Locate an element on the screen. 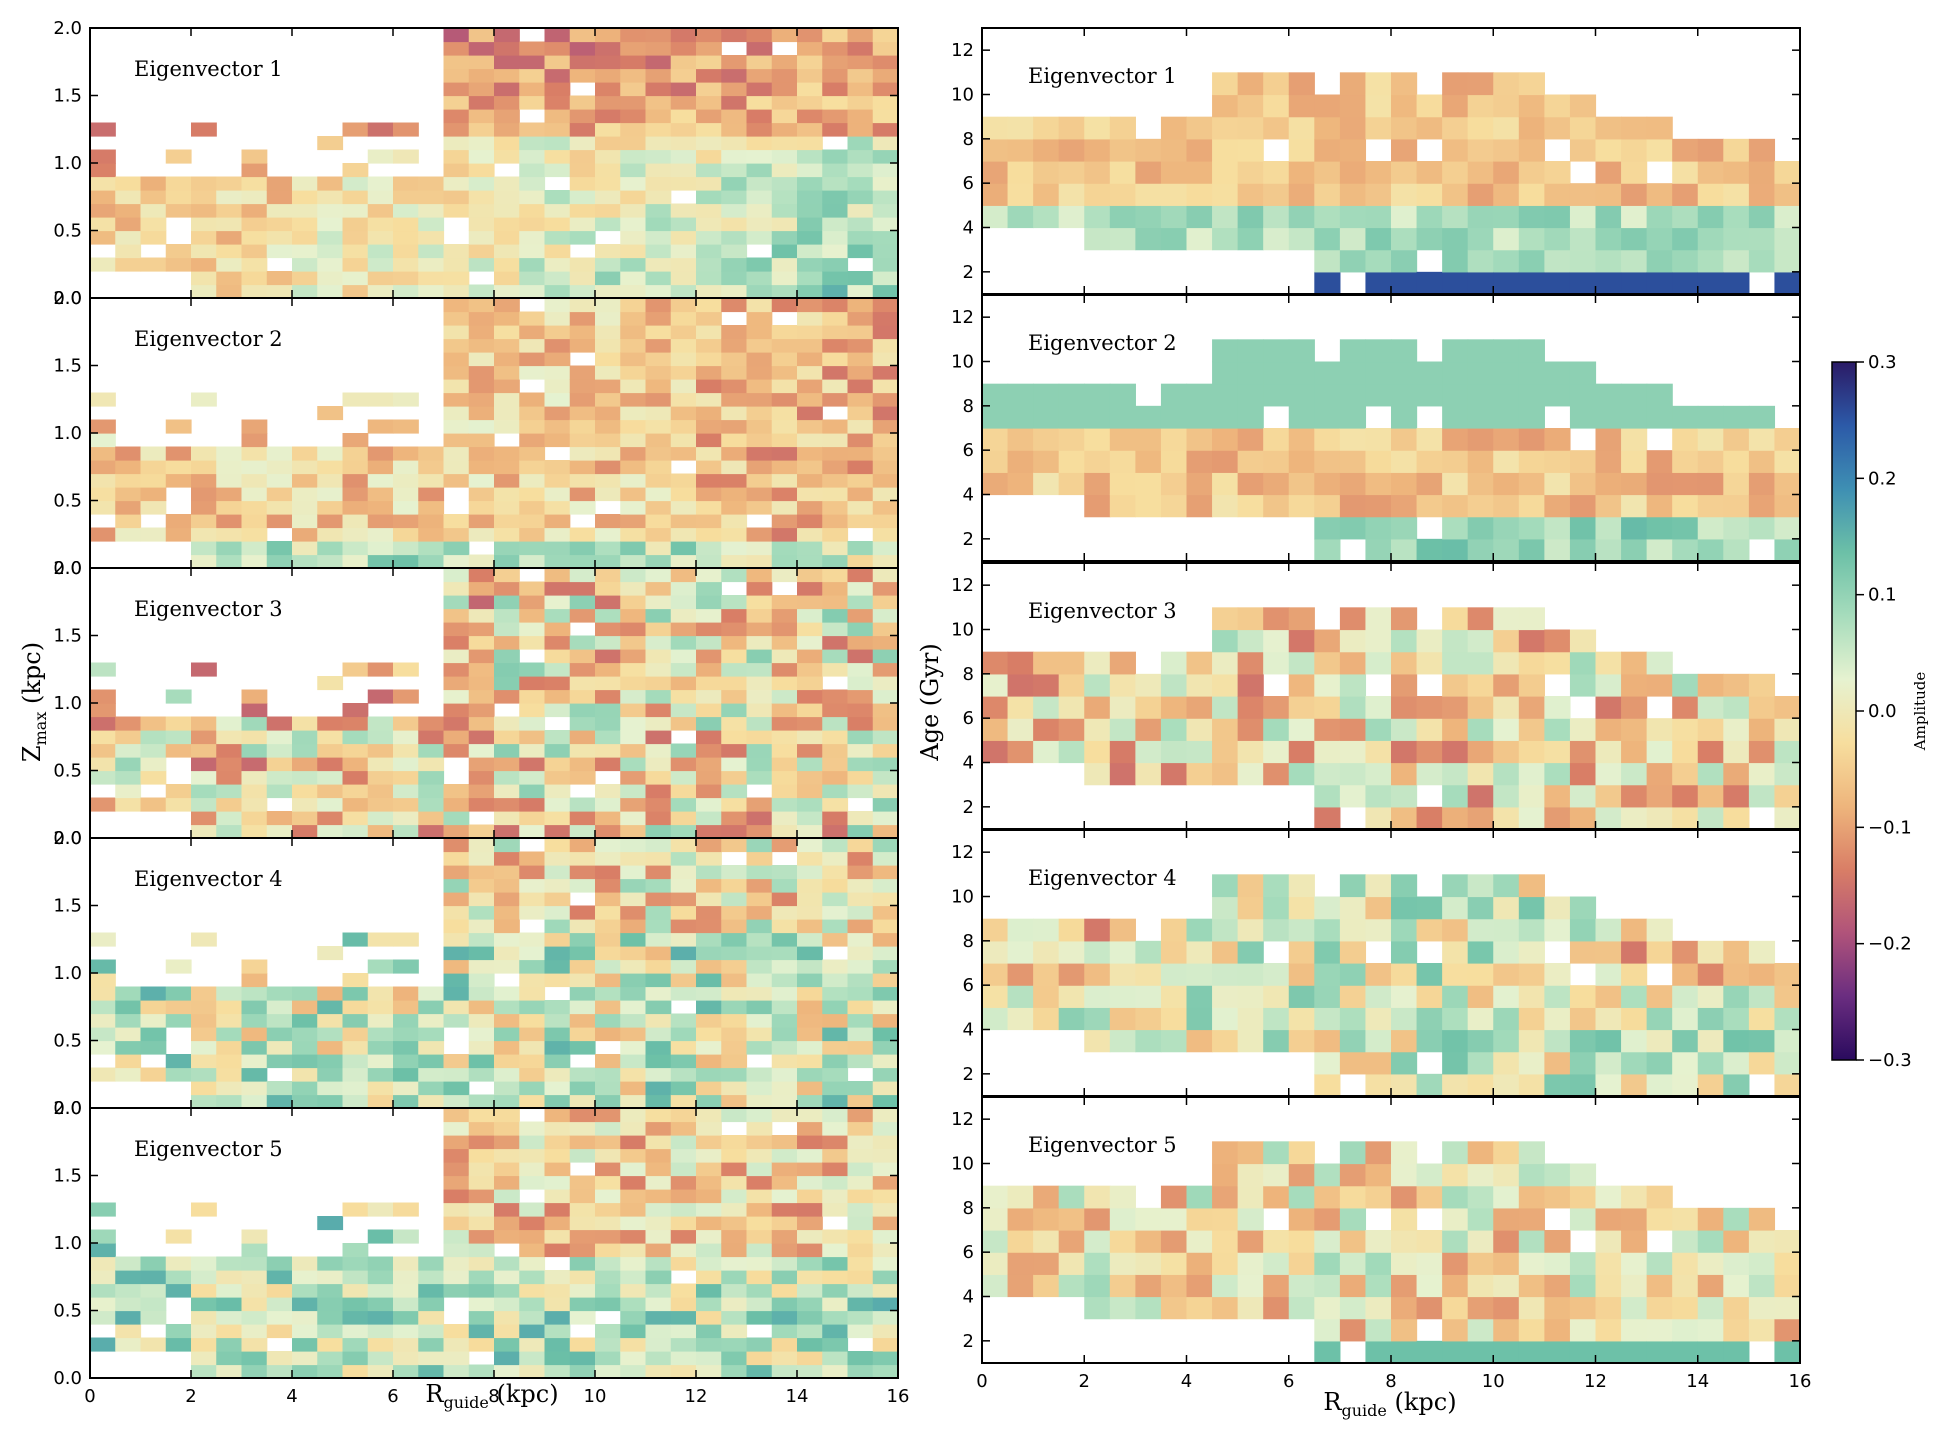 The width and height of the screenshot is (1938, 1432). y-tick-label: 12 is located at coordinates (962, 317).